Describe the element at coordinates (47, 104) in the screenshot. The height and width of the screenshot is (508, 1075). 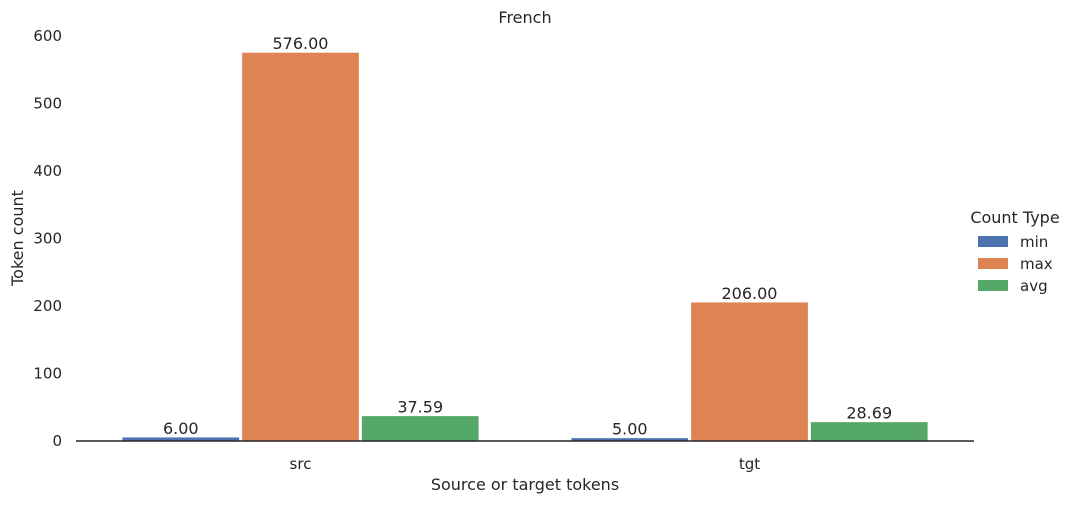
I see `y-tick-label: 500` at that location.